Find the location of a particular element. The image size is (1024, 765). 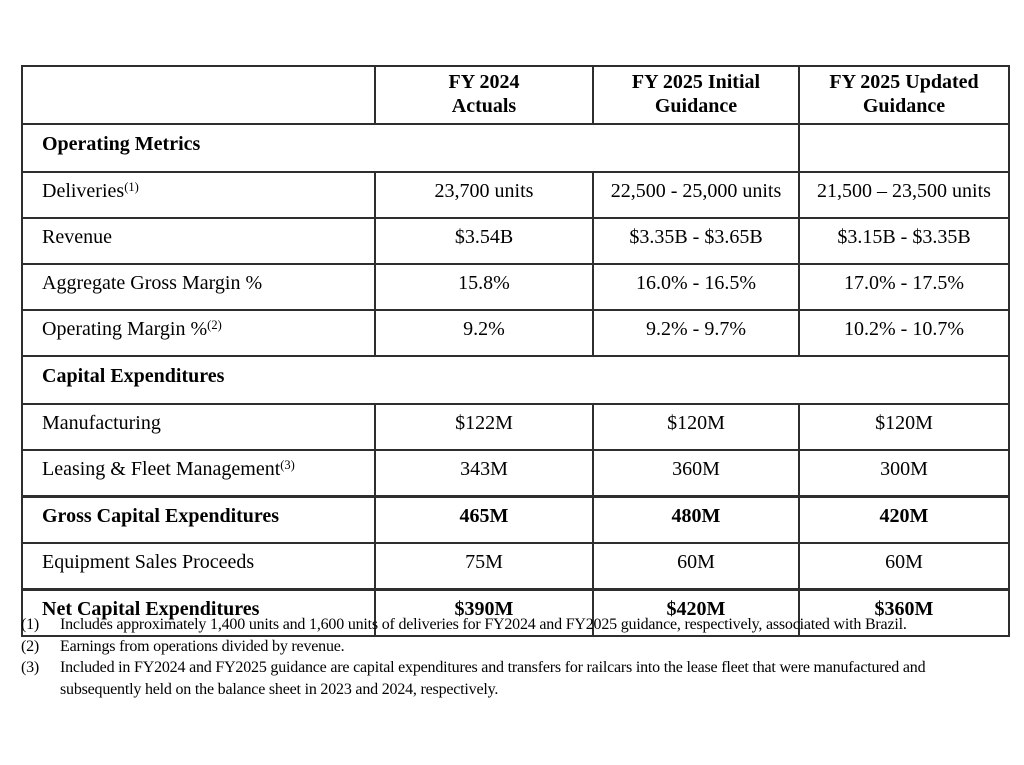

cell-updated-guidance: $3.15B - $3.35B is located at coordinates (904, 241).